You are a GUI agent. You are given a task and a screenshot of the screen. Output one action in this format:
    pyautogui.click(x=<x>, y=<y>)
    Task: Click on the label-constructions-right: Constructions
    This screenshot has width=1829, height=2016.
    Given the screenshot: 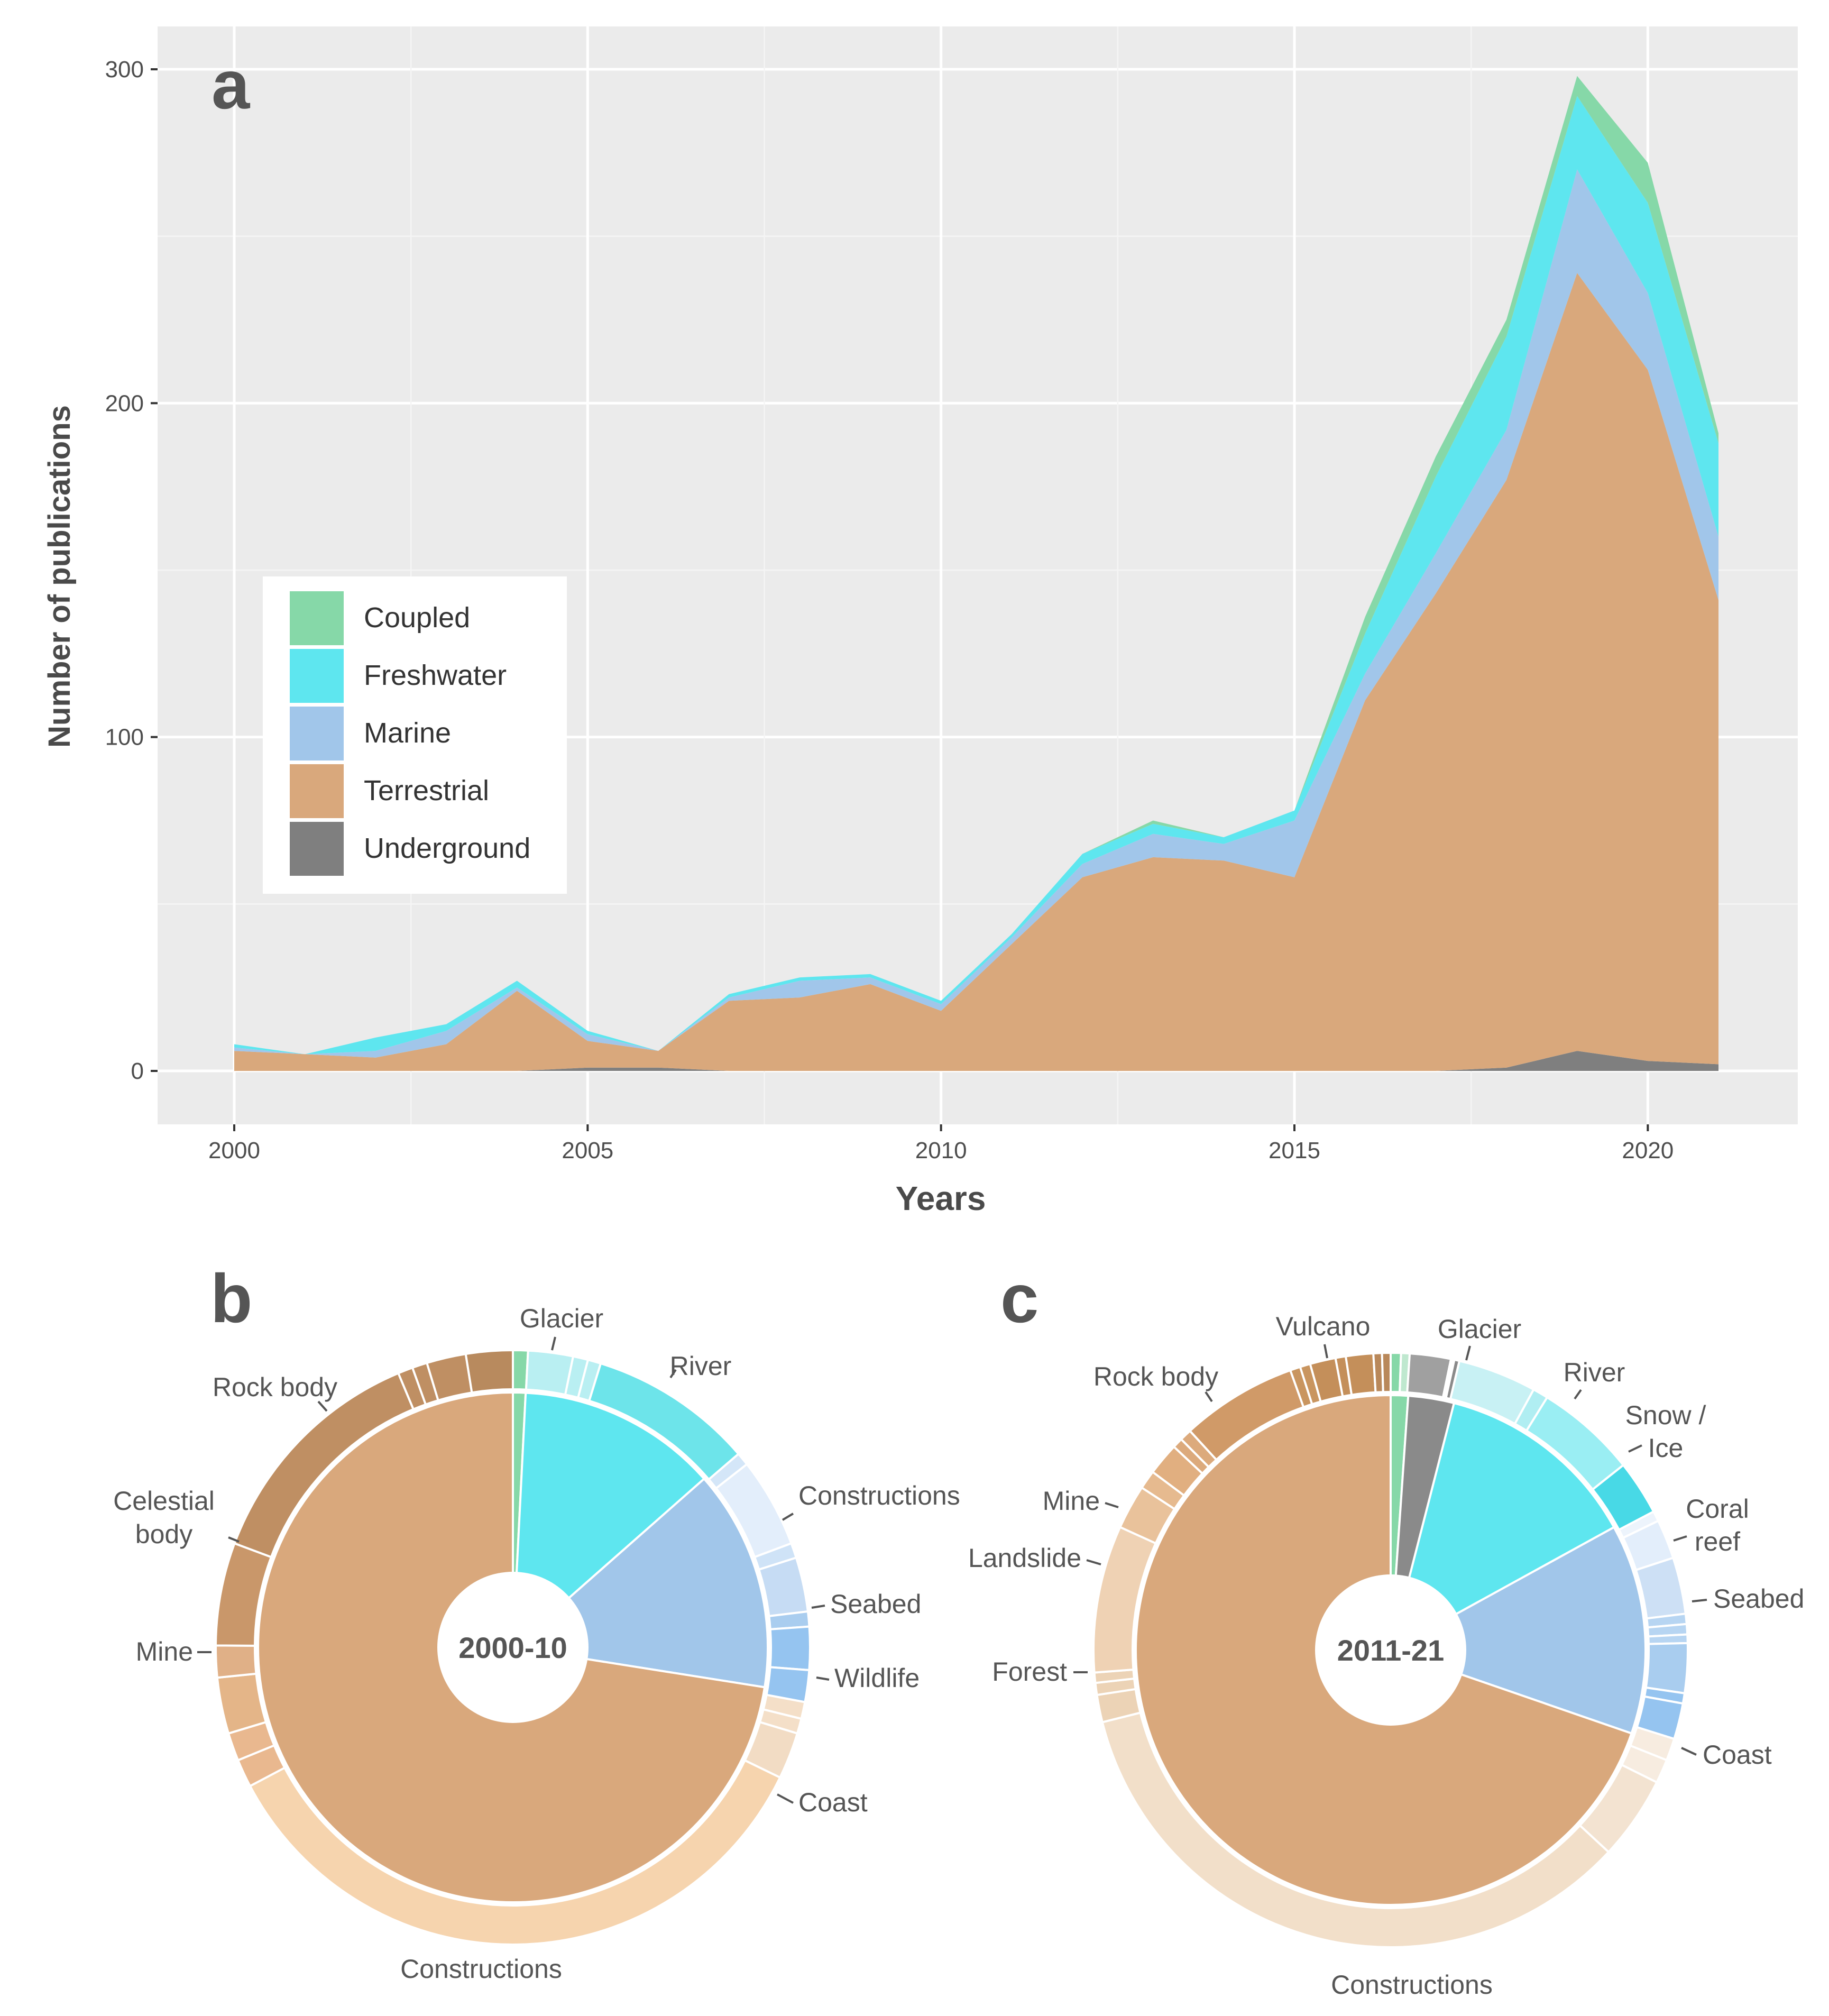 What is the action you would take?
    pyautogui.click(x=879, y=1495)
    